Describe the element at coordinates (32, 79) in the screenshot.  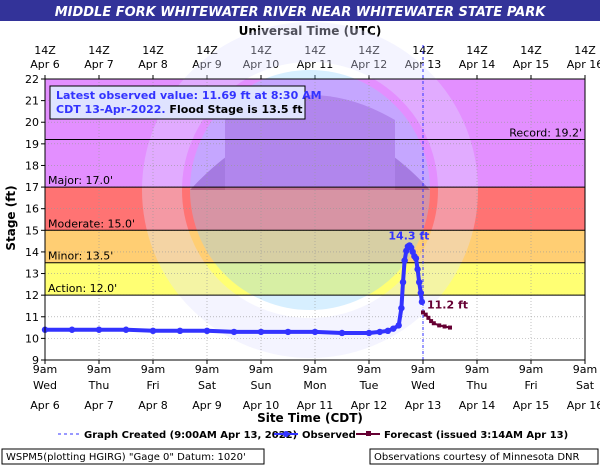
I see `y-tick-label: 22` at that location.